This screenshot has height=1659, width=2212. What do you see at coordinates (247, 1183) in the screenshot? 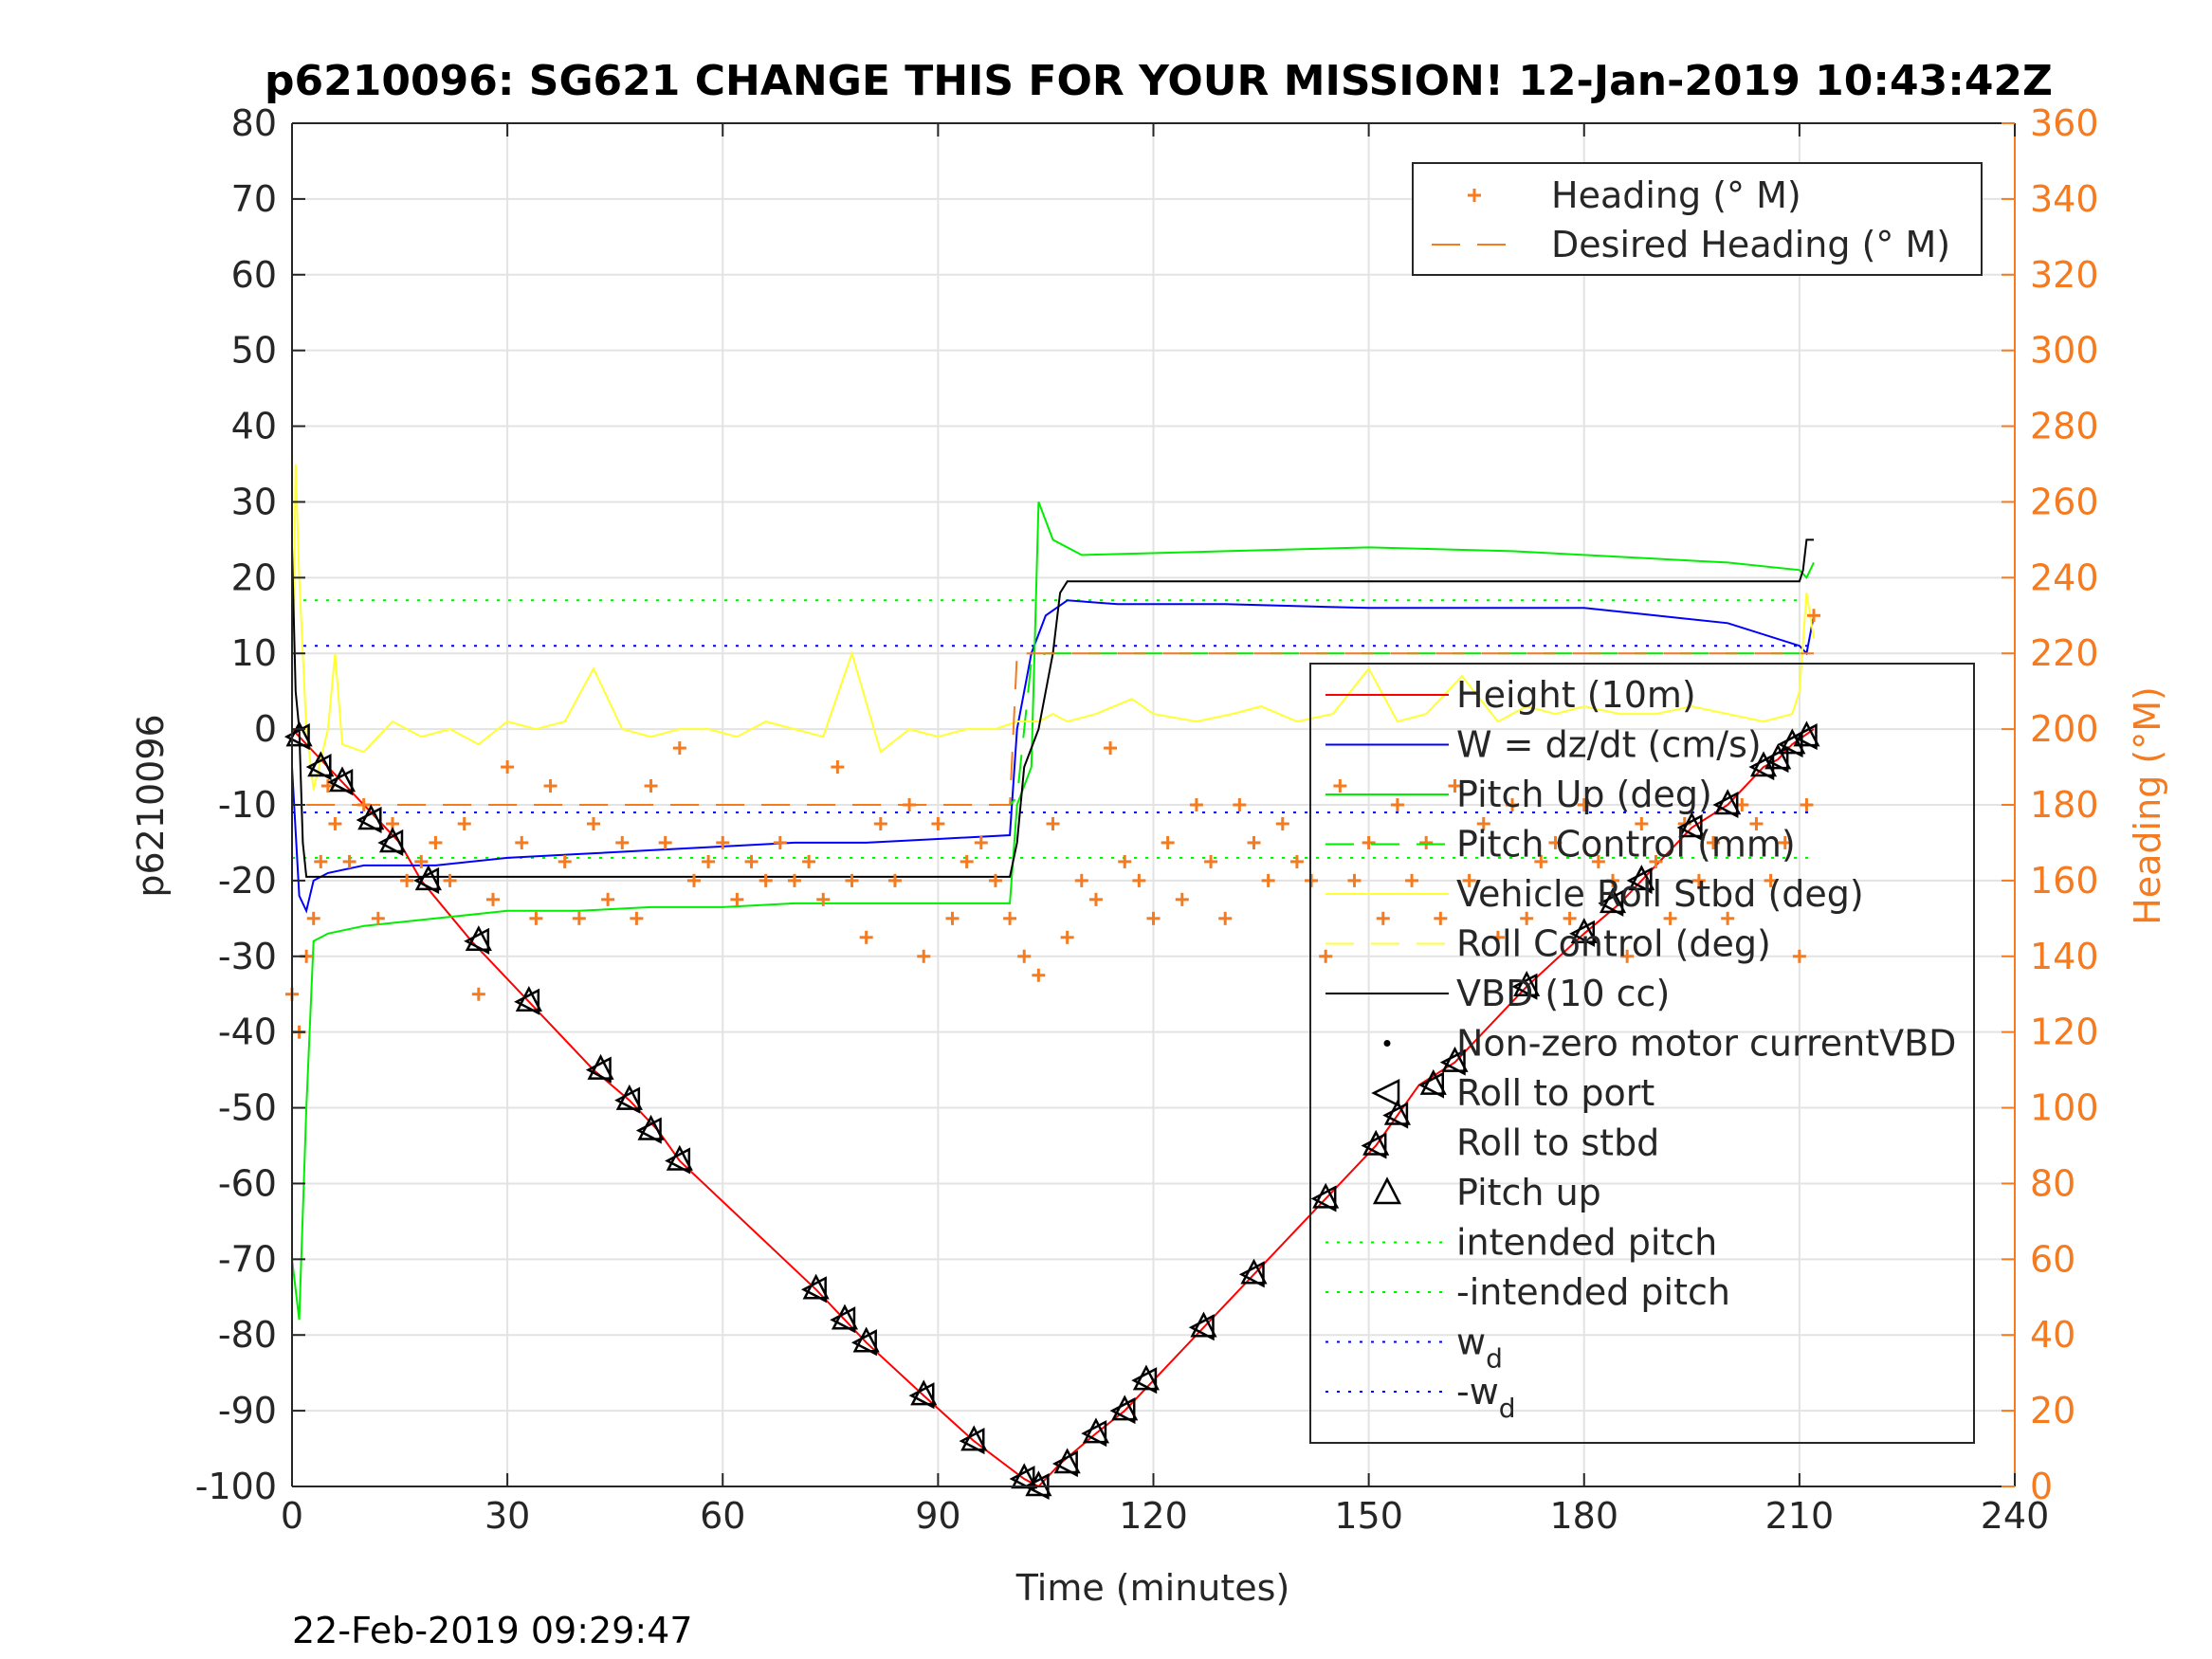
I see `y-tick-label: -60` at bounding box center [247, 1183].